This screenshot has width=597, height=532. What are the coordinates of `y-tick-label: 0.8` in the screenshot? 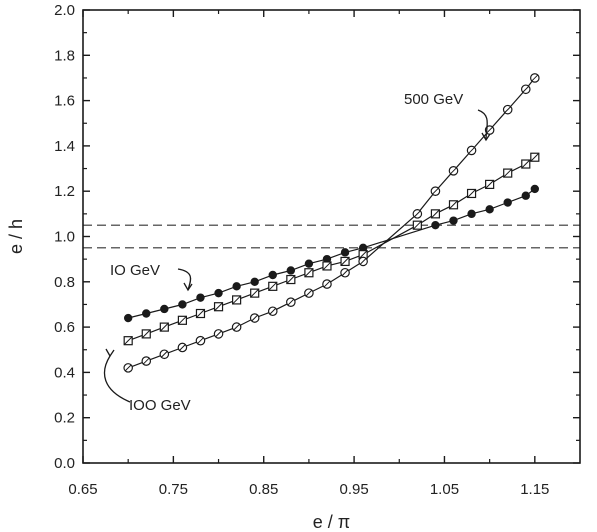 It's located at (64, 282).